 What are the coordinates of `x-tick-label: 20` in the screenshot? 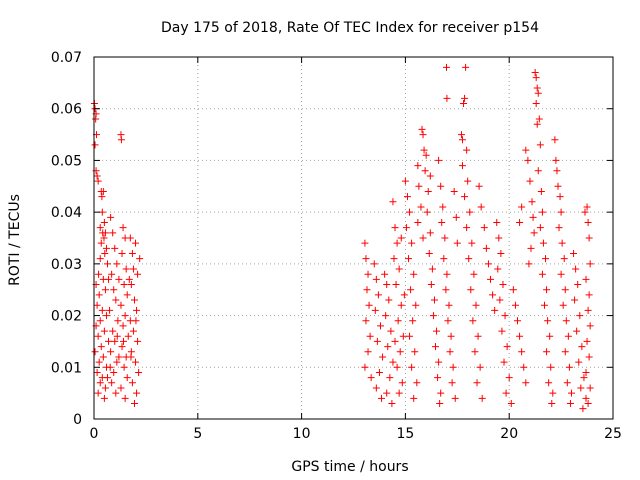 It's located at (509, 434).